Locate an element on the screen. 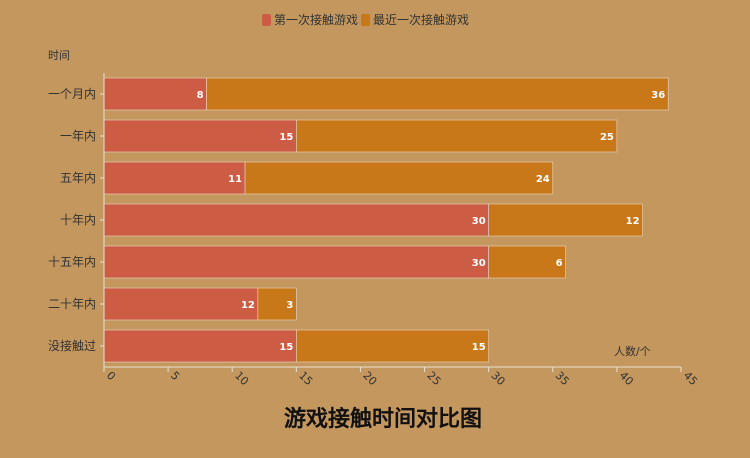  x-tick-label: 5 is located at coordinates (175, 376).